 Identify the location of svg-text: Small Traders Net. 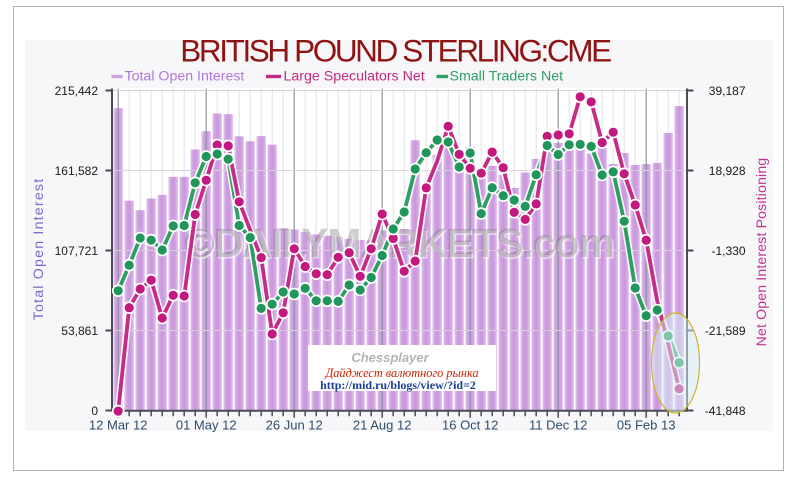
(507, 77).